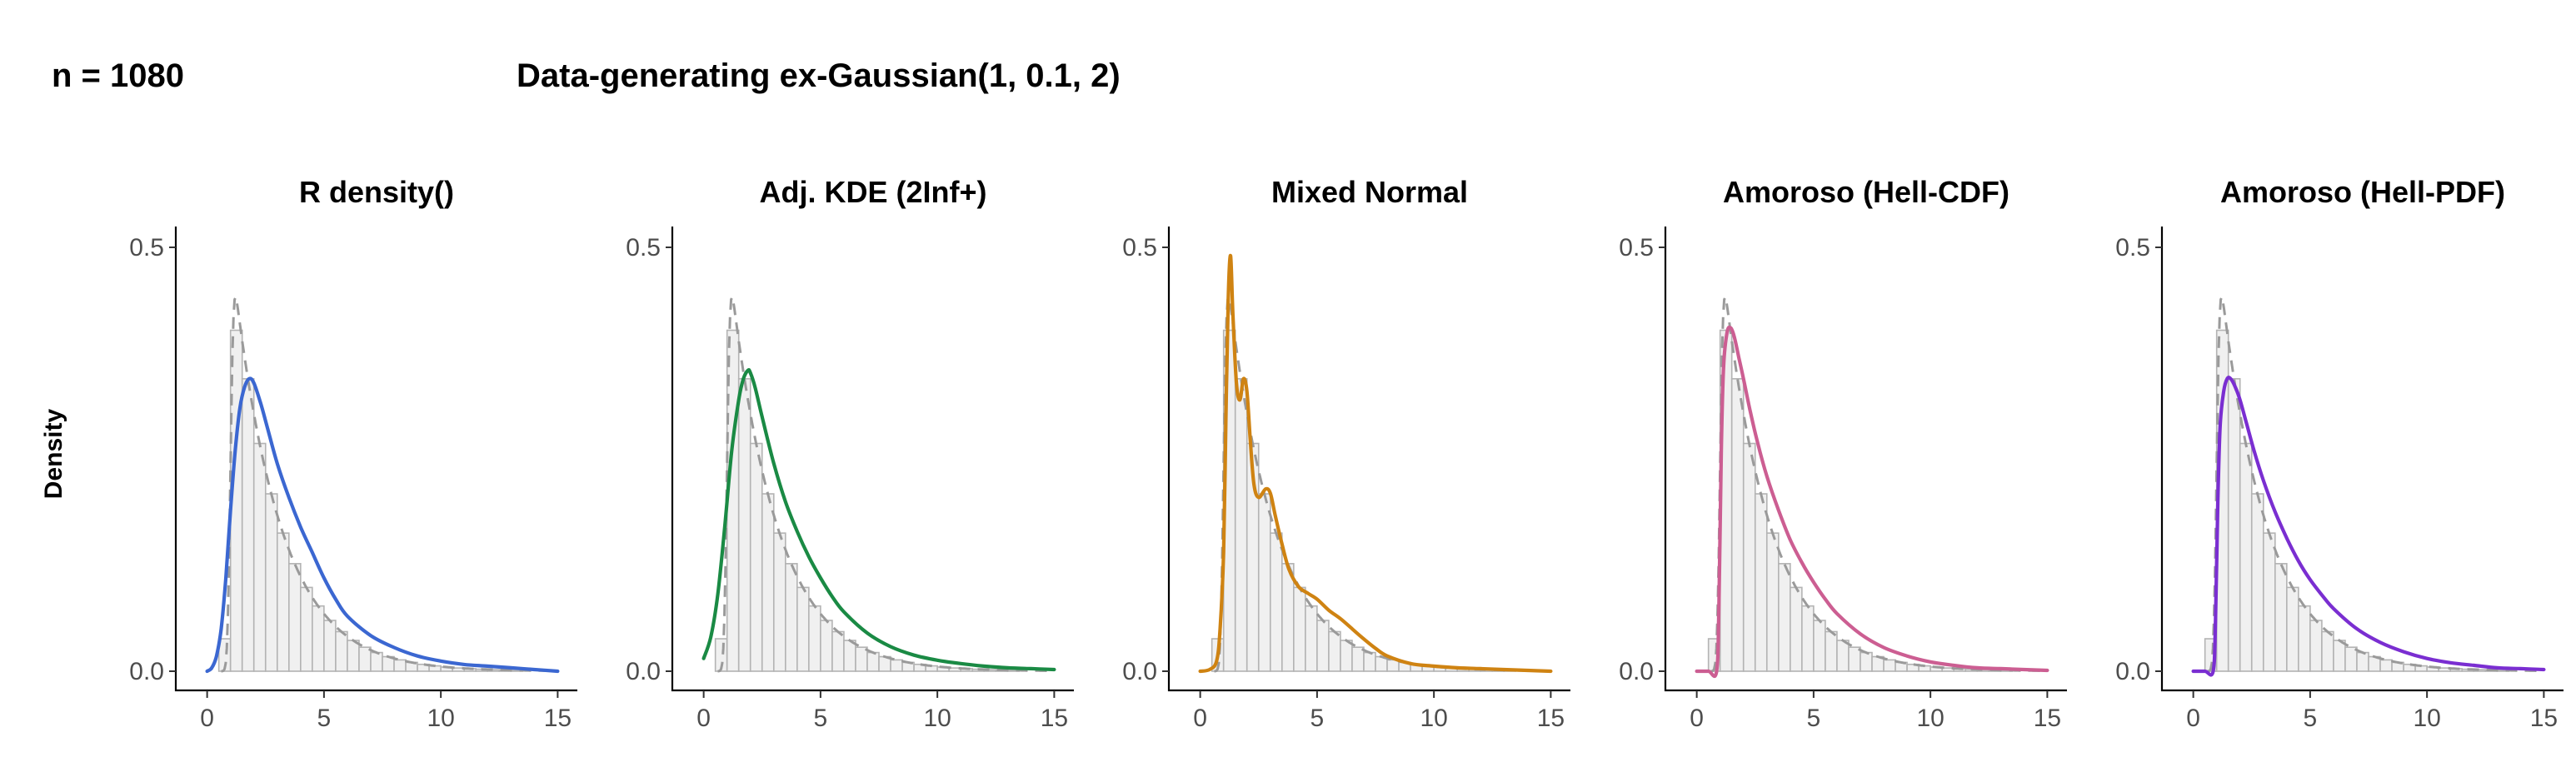 This screenshot has height=757, width=2576. I want to click on generating-model-label: Data-generating ex-Gaussian(1, 0.1, 2), so click(819, 75).